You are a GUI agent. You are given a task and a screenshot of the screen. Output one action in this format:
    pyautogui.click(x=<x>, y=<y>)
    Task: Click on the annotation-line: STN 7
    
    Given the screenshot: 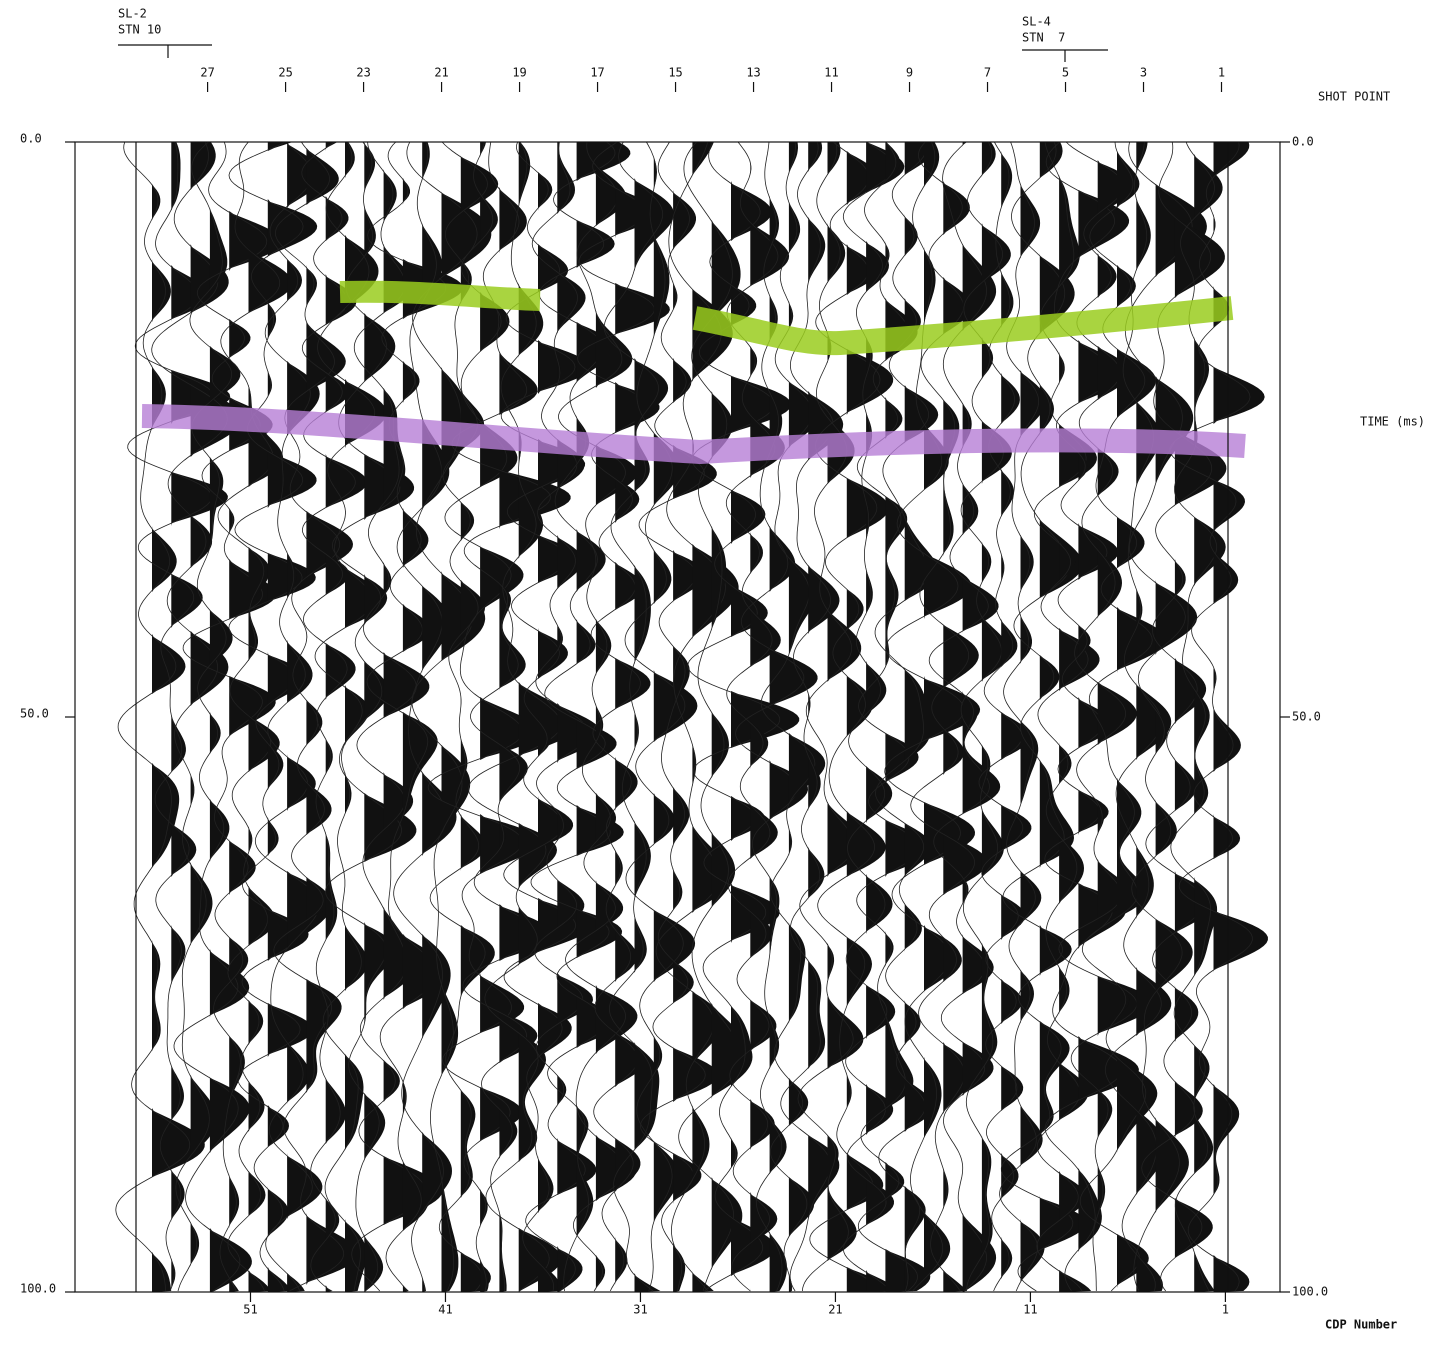 What is the action you would take?
    pyautogui.click(x=1043, y=38)
    